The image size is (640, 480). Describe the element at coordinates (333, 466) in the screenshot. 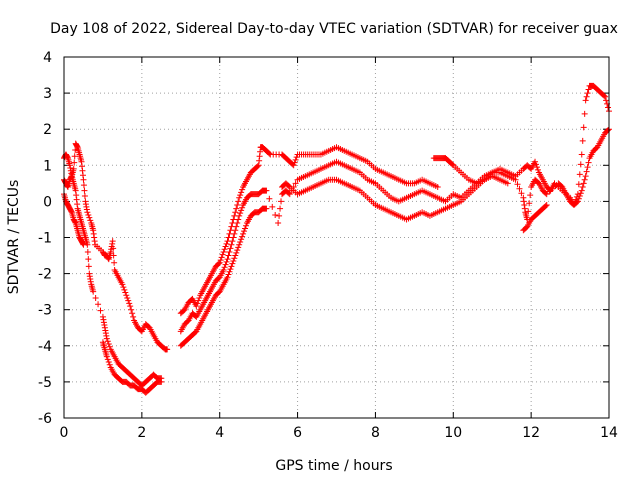

I see `x-axis-label: GPS time / hours` at that location.